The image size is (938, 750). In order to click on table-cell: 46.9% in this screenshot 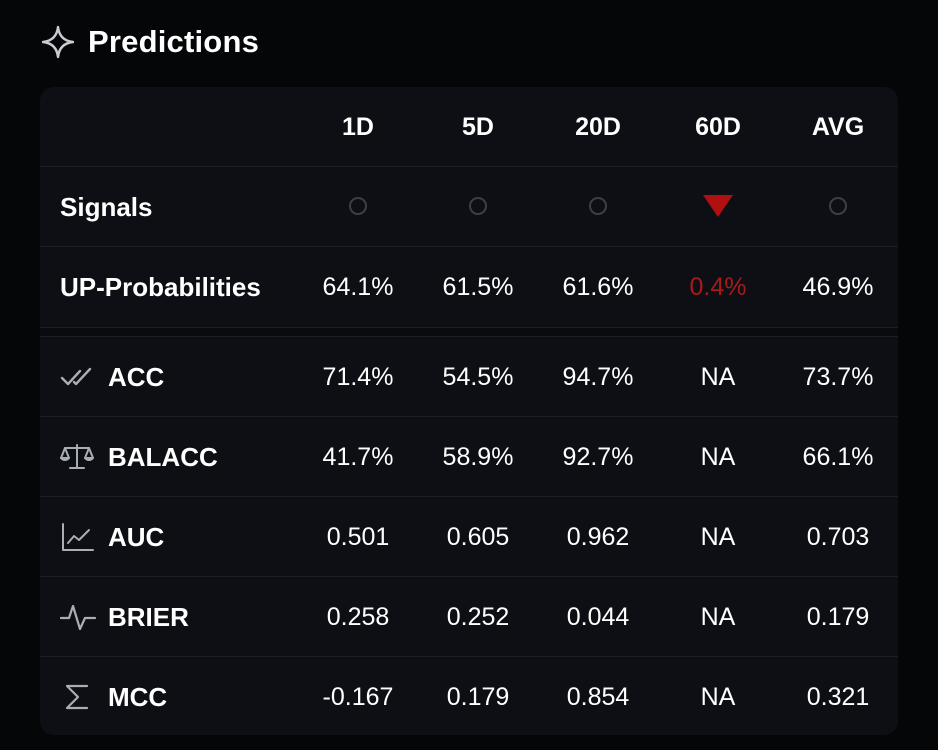, I will do `click(838, 286)`.